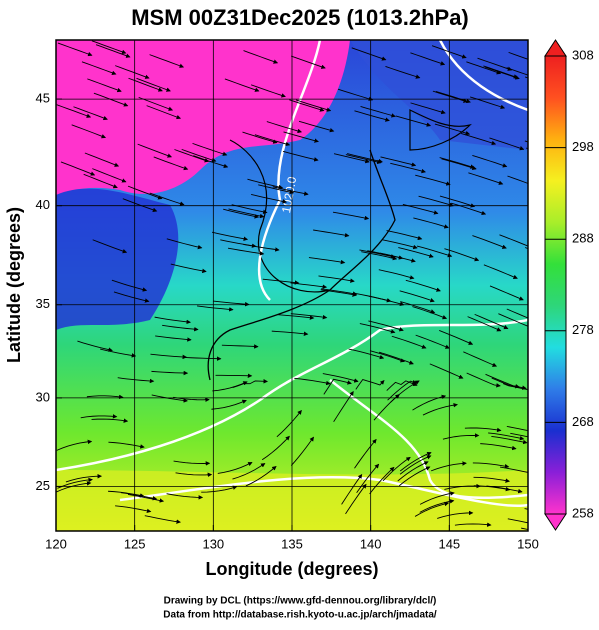 The image size is (599, 630). I want to click on x-tick-label: 120, so click(56, 543).